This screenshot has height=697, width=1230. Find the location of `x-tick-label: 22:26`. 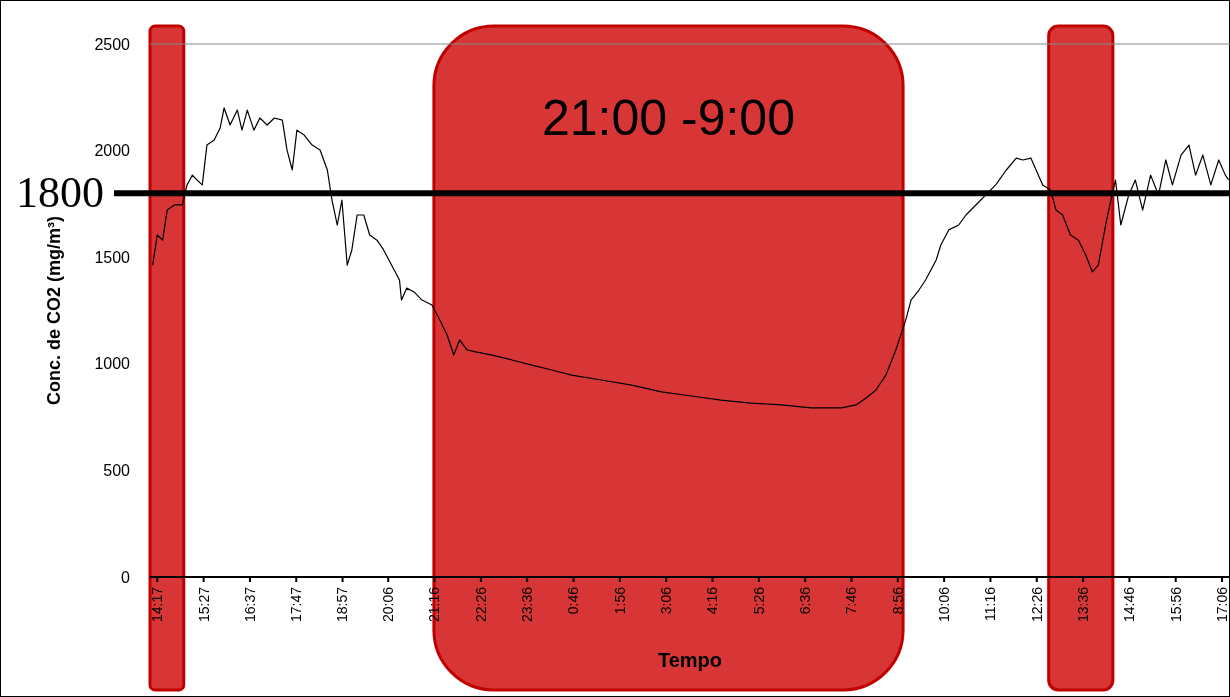

x-tick-label: 22:26 is located at coordinates (480, 604).